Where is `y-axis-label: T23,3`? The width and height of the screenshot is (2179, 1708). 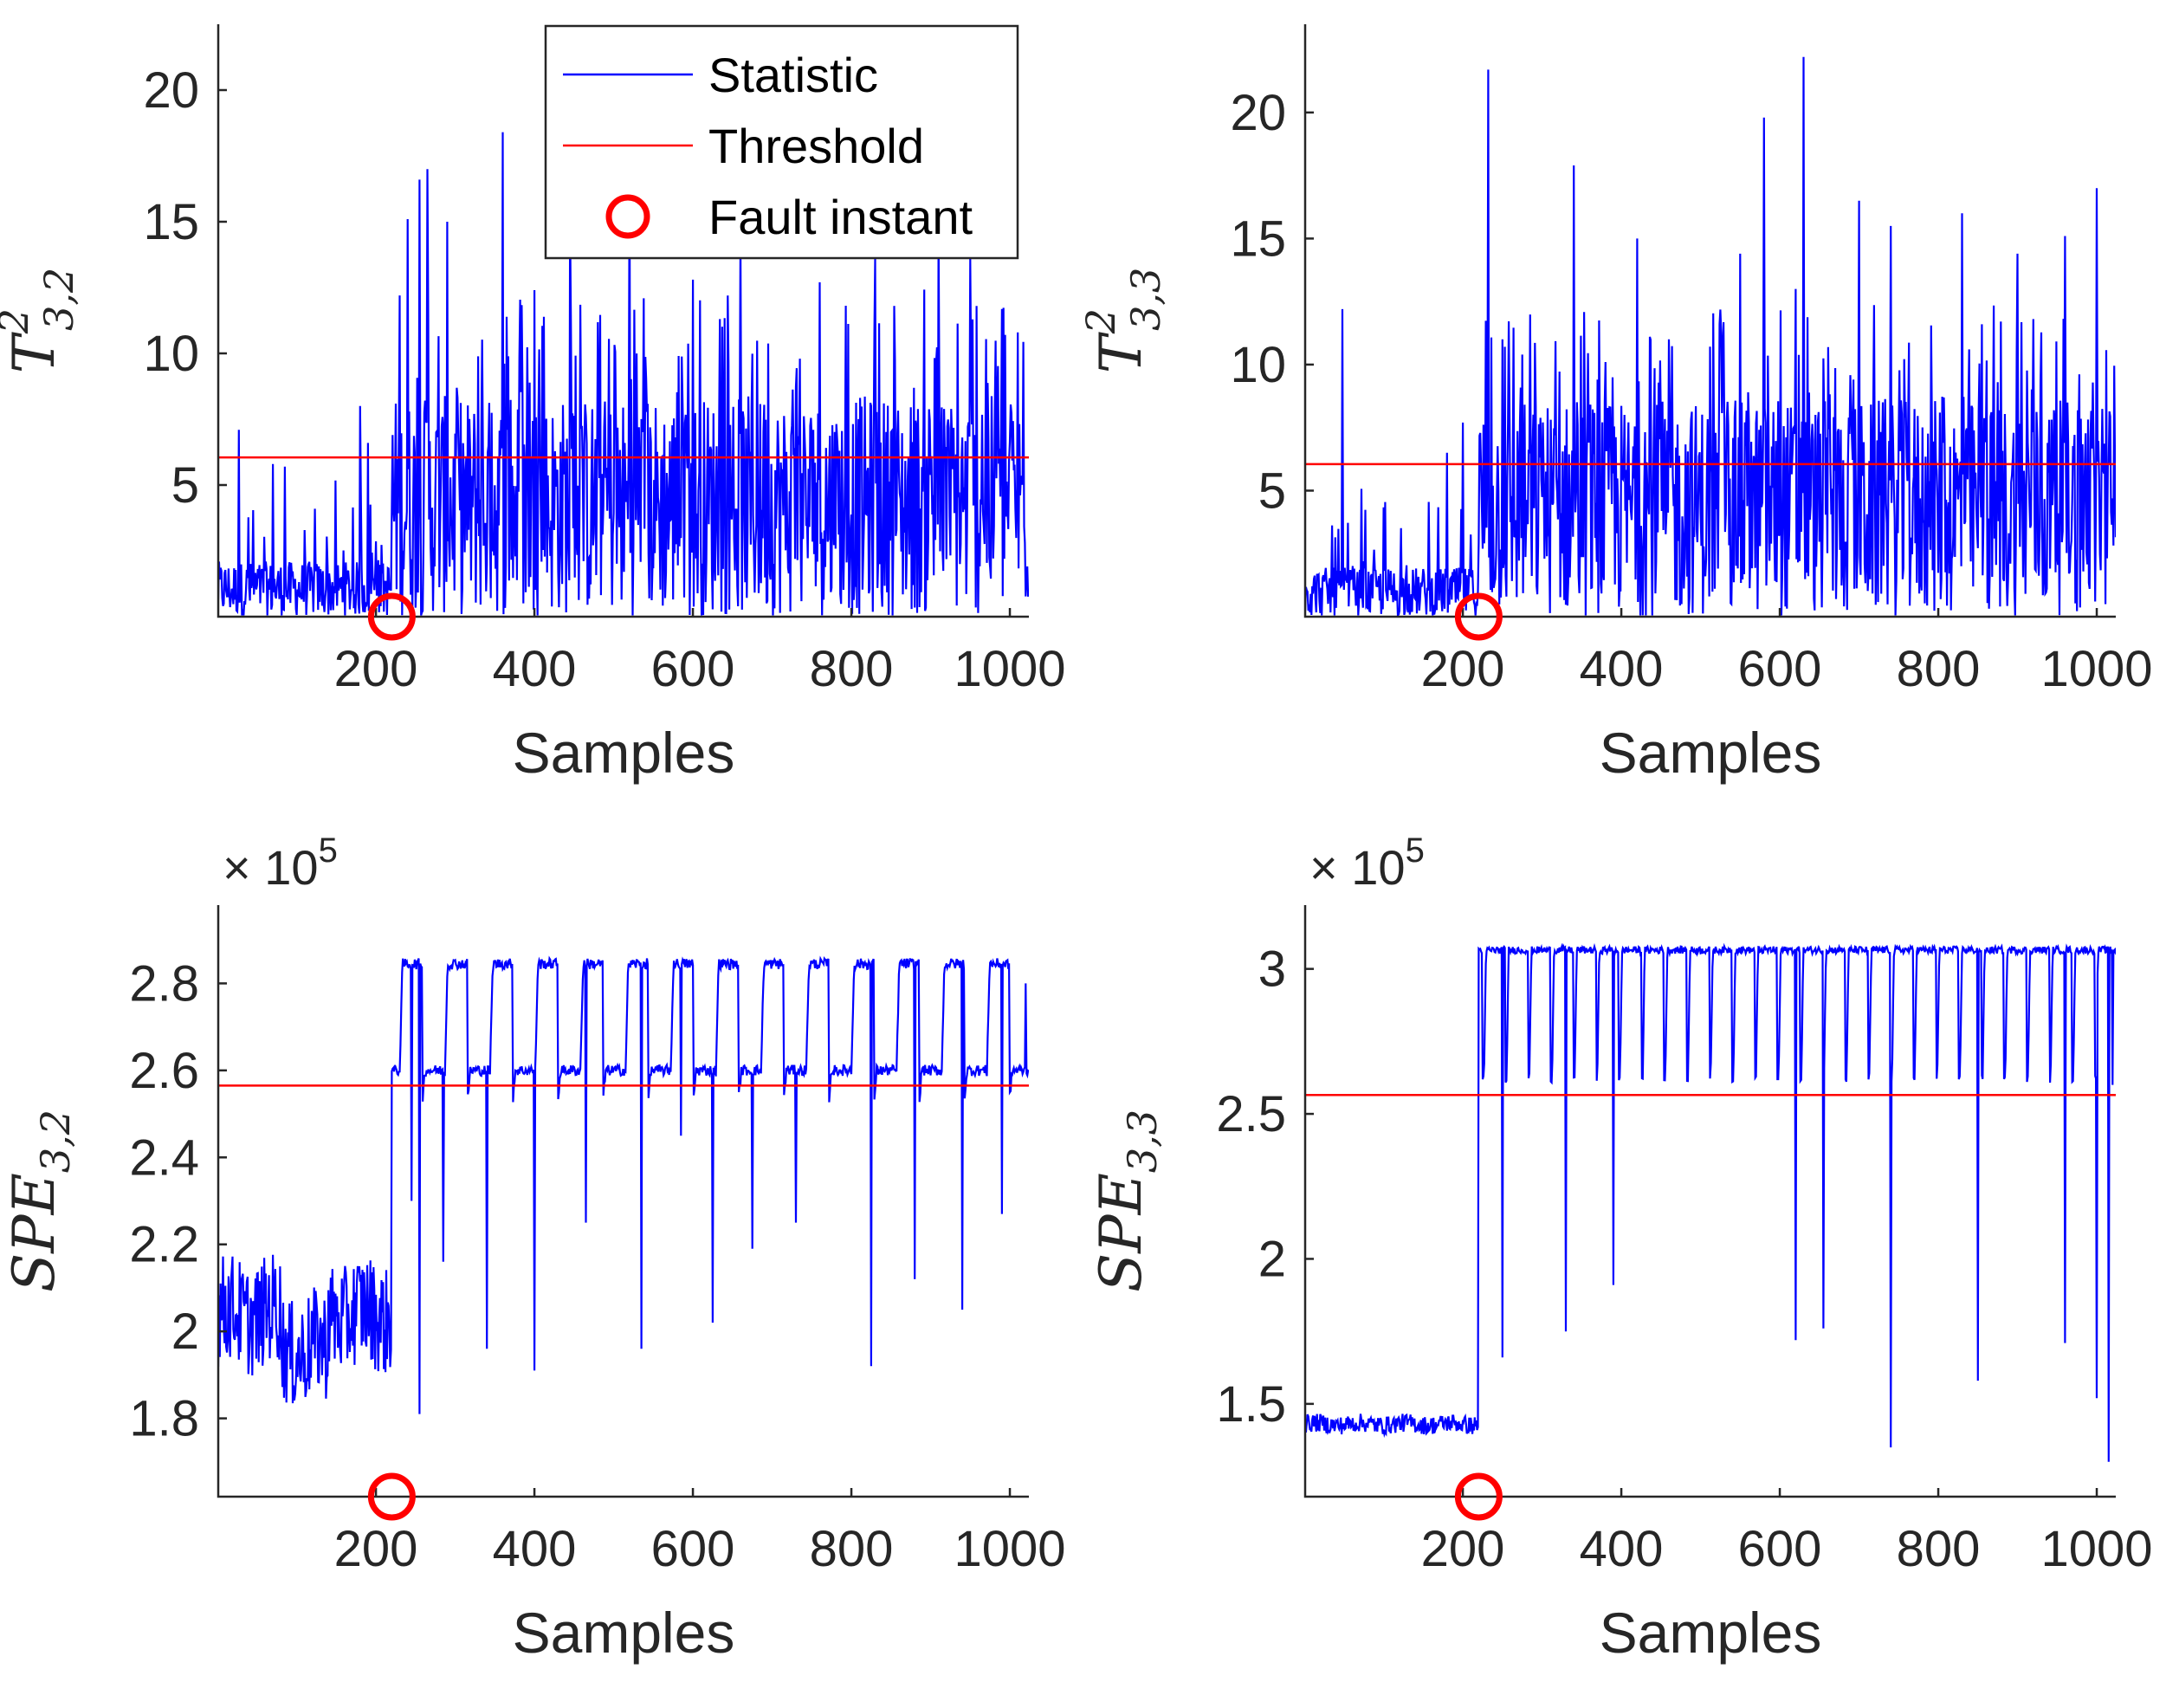
y-axis-label: T23,3 is located at coordinates (1123, 320).